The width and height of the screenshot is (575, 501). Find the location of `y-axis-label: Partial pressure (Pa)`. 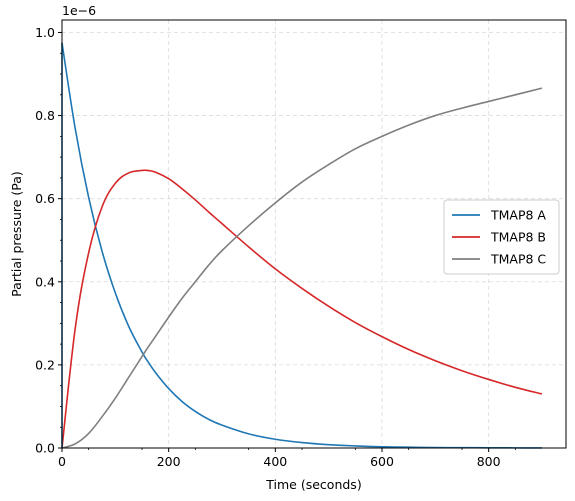

y-axis-label: Partial pressure (Pa) is located at coordinates (16, 234).